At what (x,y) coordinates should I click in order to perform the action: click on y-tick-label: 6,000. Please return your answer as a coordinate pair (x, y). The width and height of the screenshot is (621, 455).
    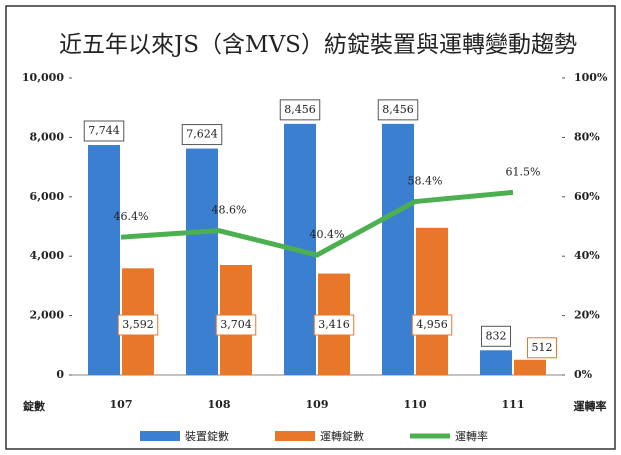
    Looking at the image, I should click on (47, 196).